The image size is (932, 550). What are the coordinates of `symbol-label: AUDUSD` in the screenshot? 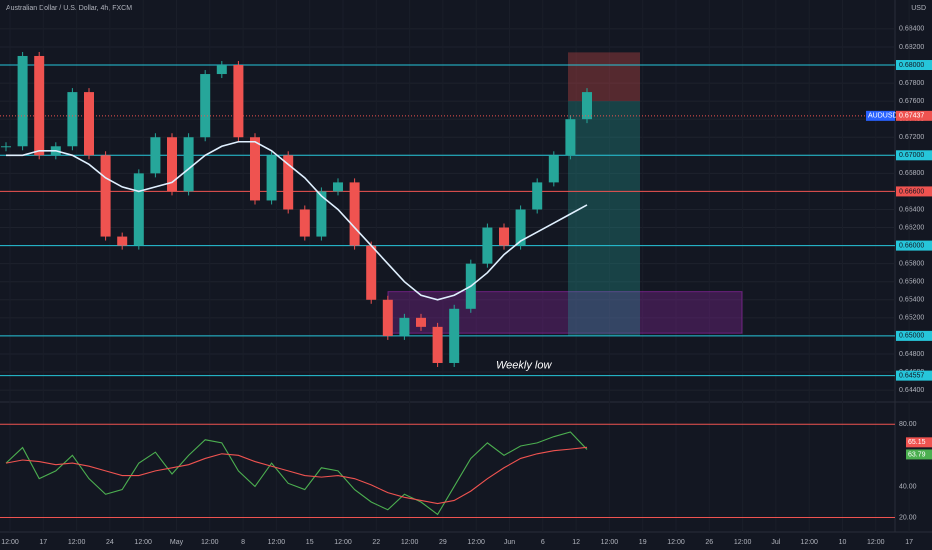 It's located at (883, 116).